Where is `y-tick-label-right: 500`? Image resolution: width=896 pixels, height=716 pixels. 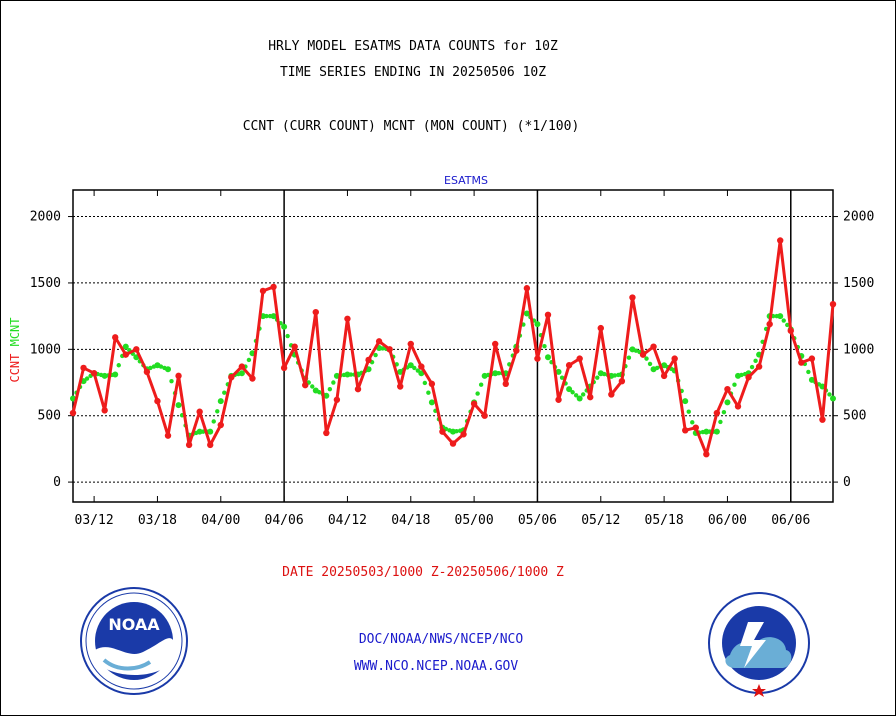
y-tick-label-right: 500 is located at coordinates (854, 416).